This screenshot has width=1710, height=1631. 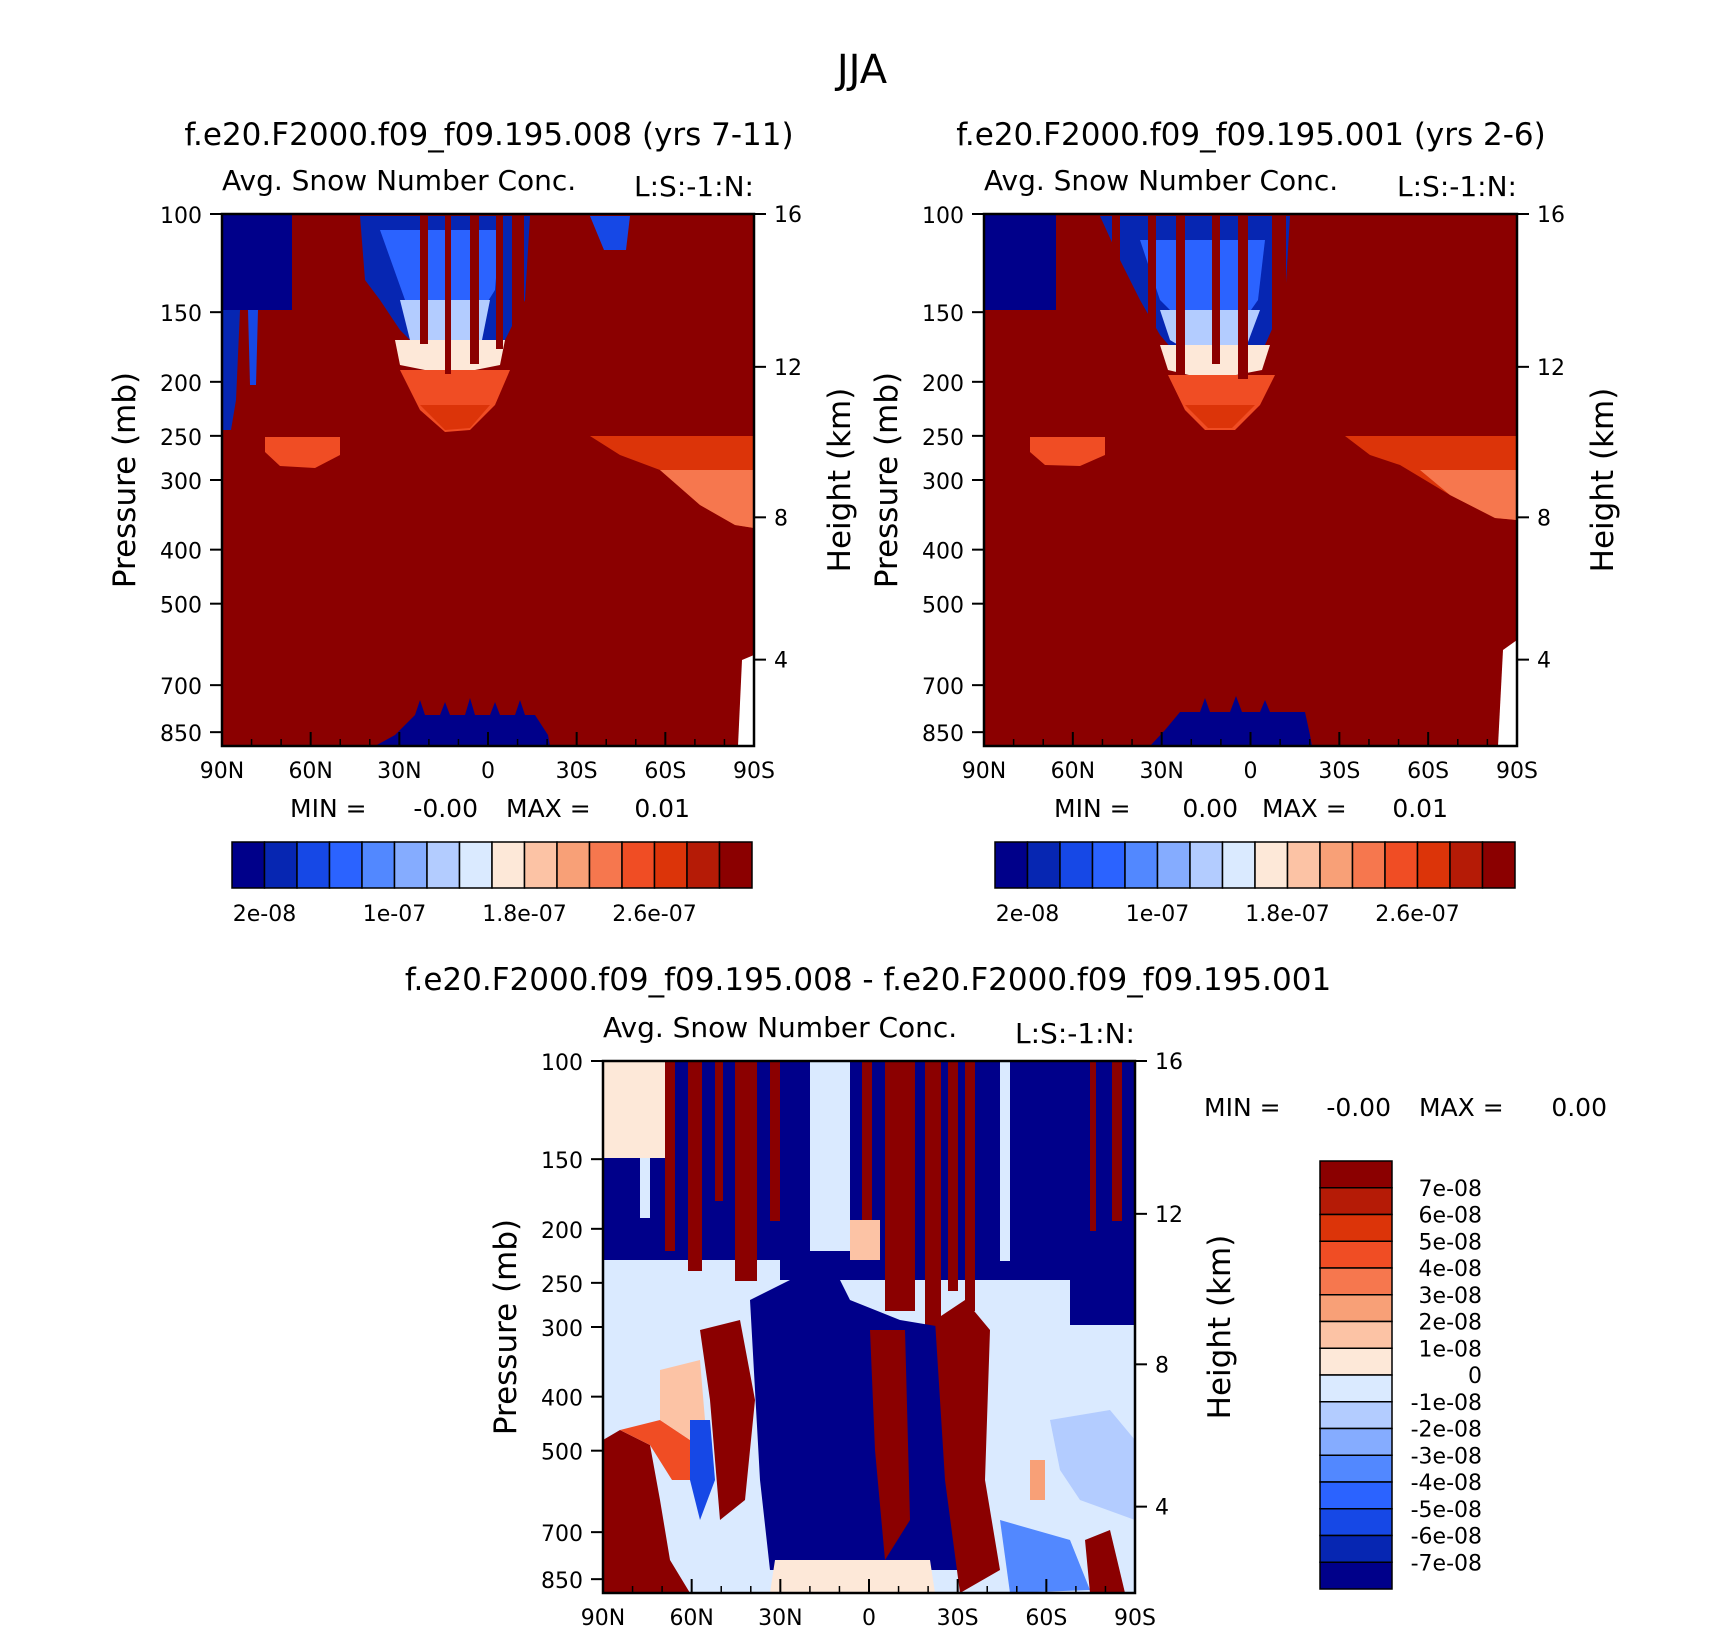 What do you see at coordinates (781, 518) in the screenshot?
I see `panel-a-rtick-label: 8` at bounding box center [781, 518].